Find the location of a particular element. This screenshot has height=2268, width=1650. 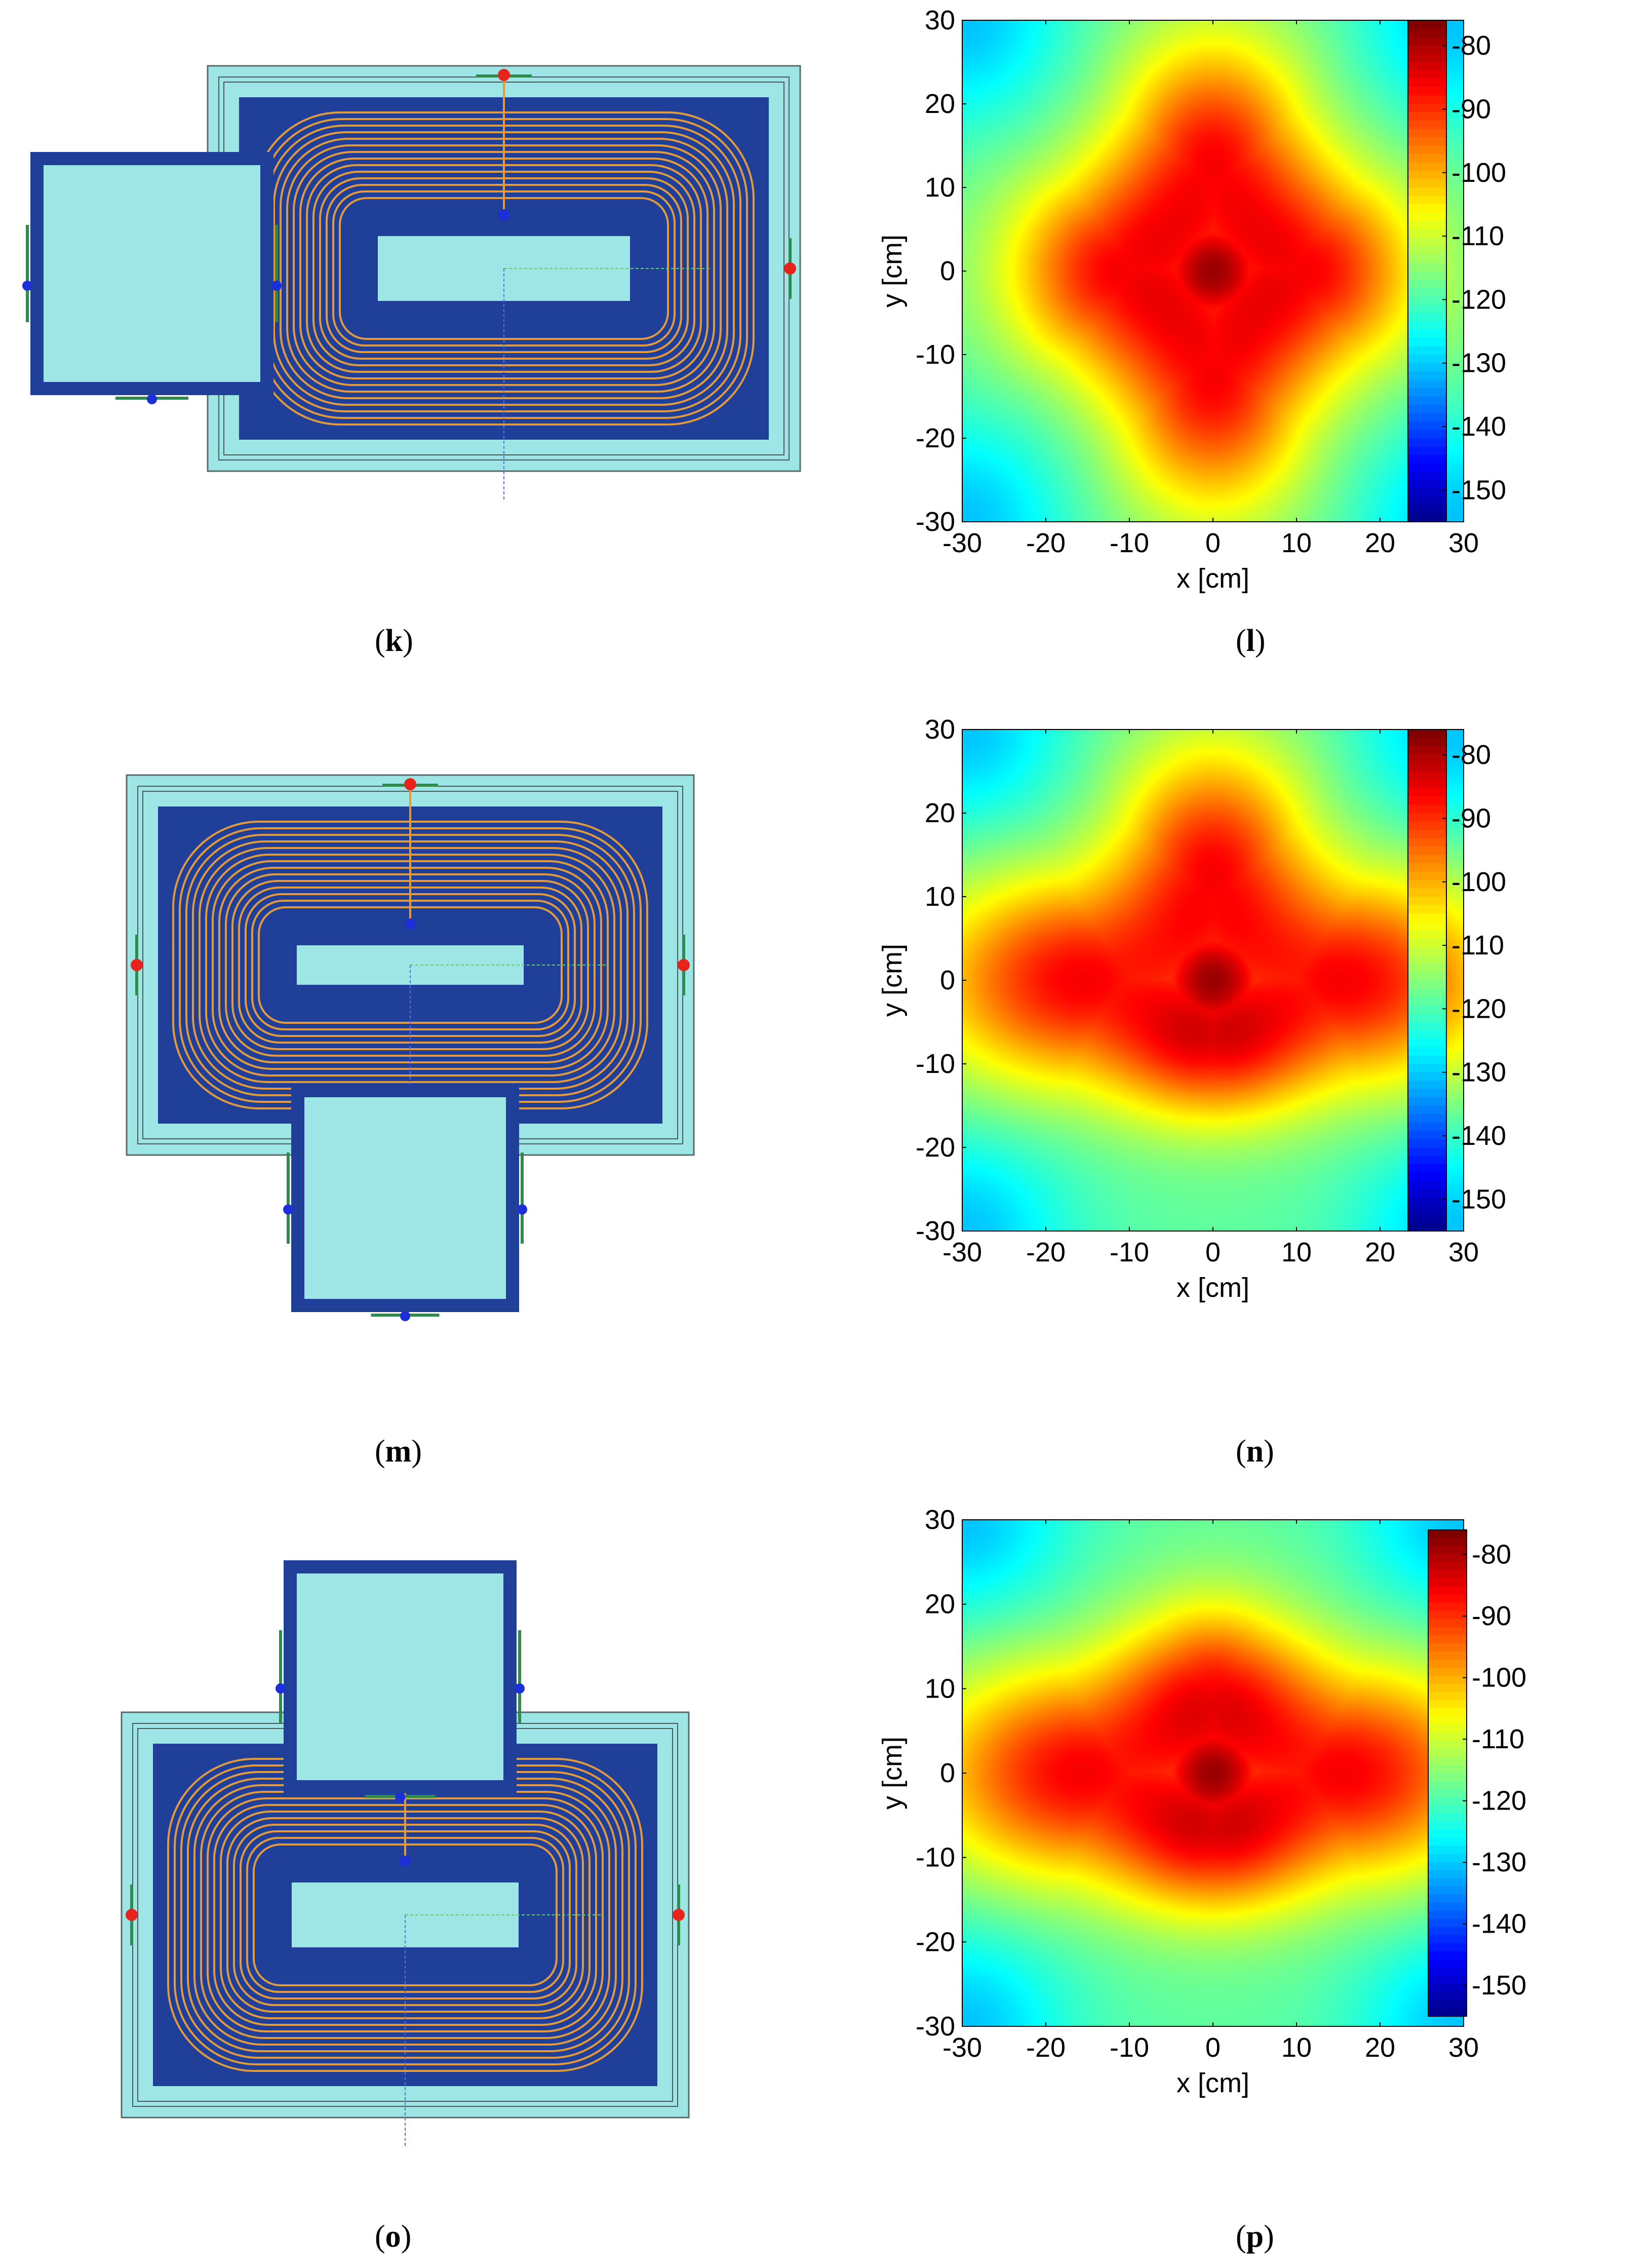

y-tick-label: -10 is located at coordinates (936, 354).